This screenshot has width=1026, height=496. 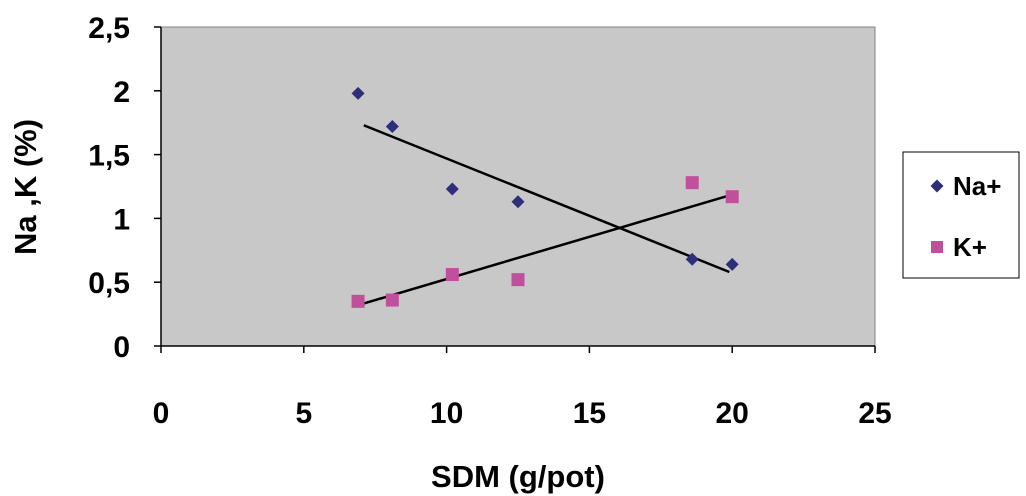 I want to click on trendline-na, so click(x=546, y=199).